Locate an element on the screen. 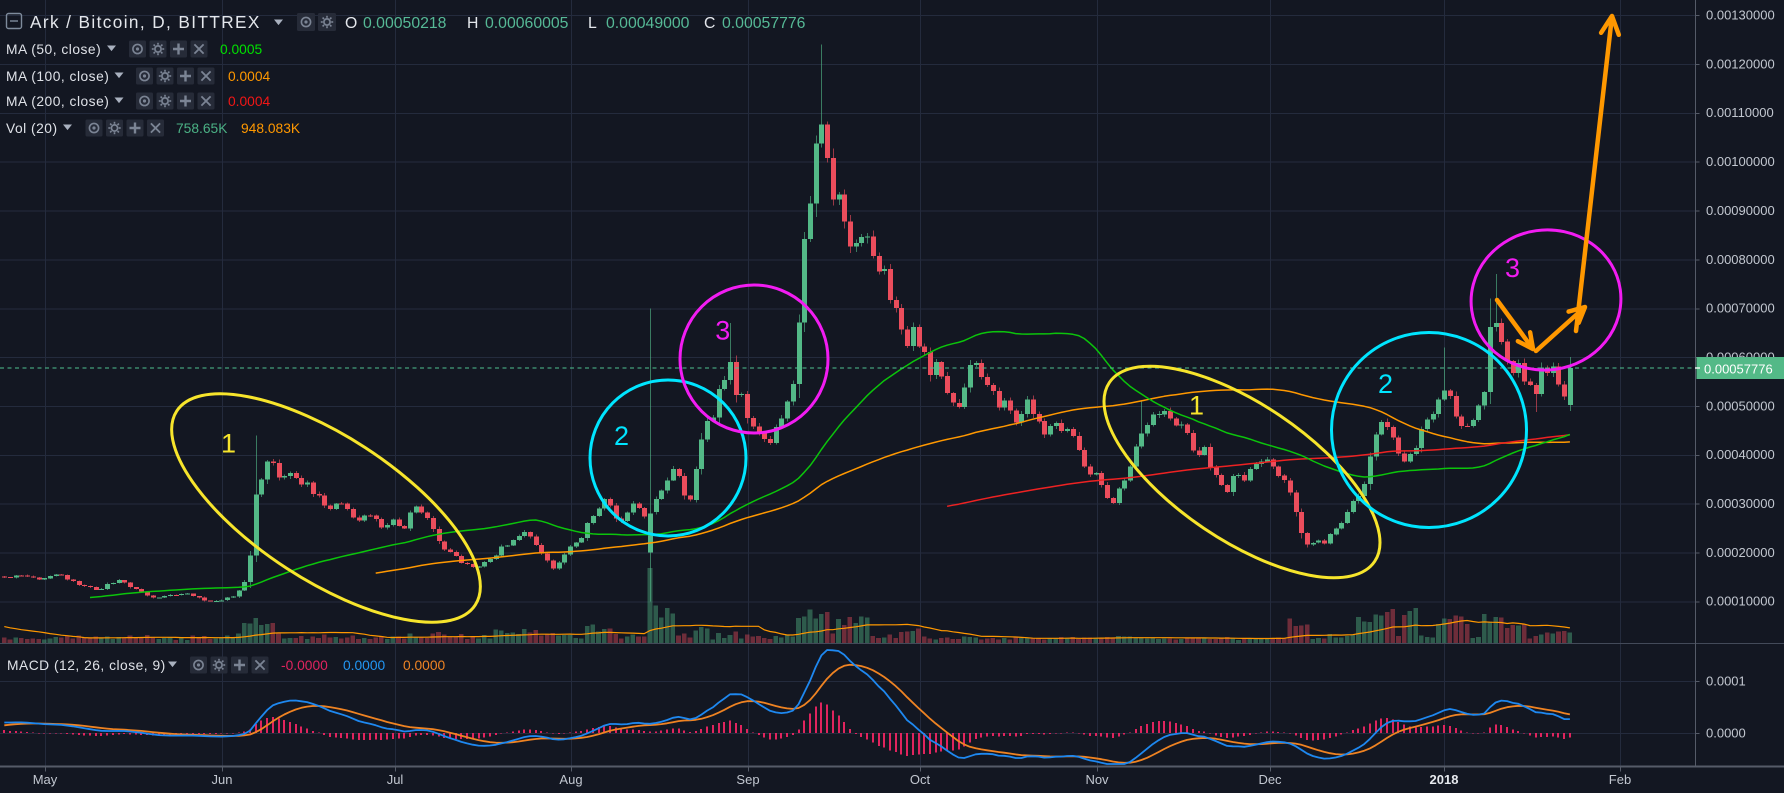 Image resolution: width=1784 pixels, height=793 pixels. svg-text: L is located at coordinates (592, 23).